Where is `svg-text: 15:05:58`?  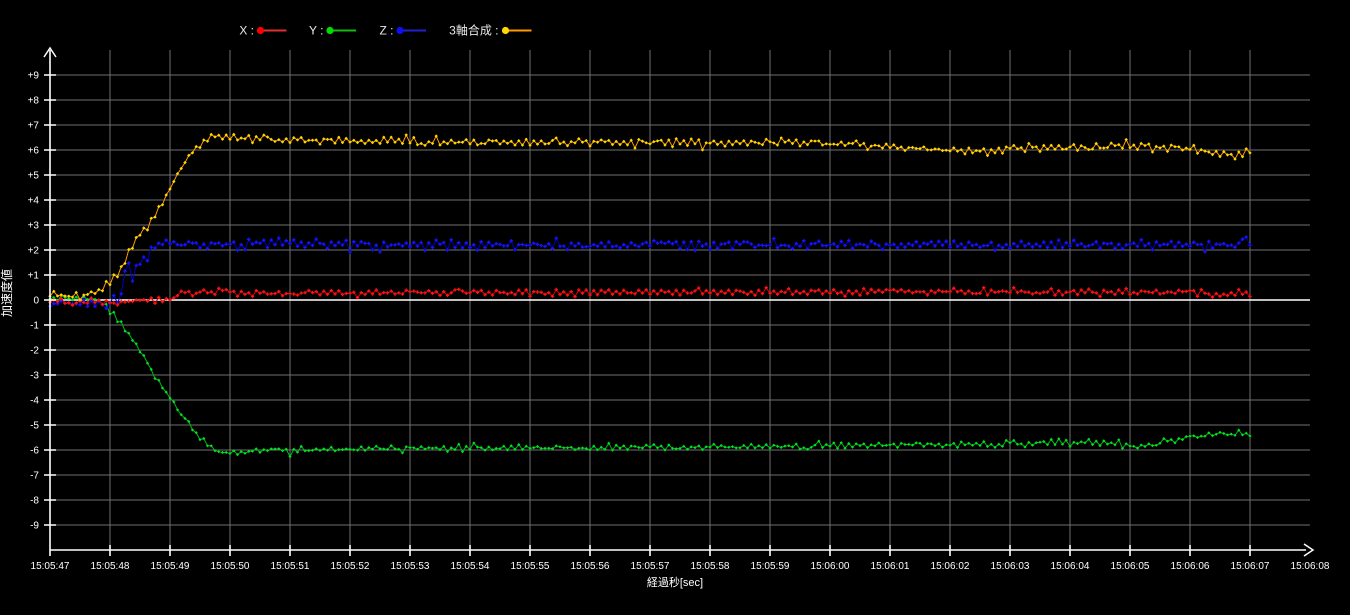
svg-text: 15:05:58 is located at coordinates (710, 566).